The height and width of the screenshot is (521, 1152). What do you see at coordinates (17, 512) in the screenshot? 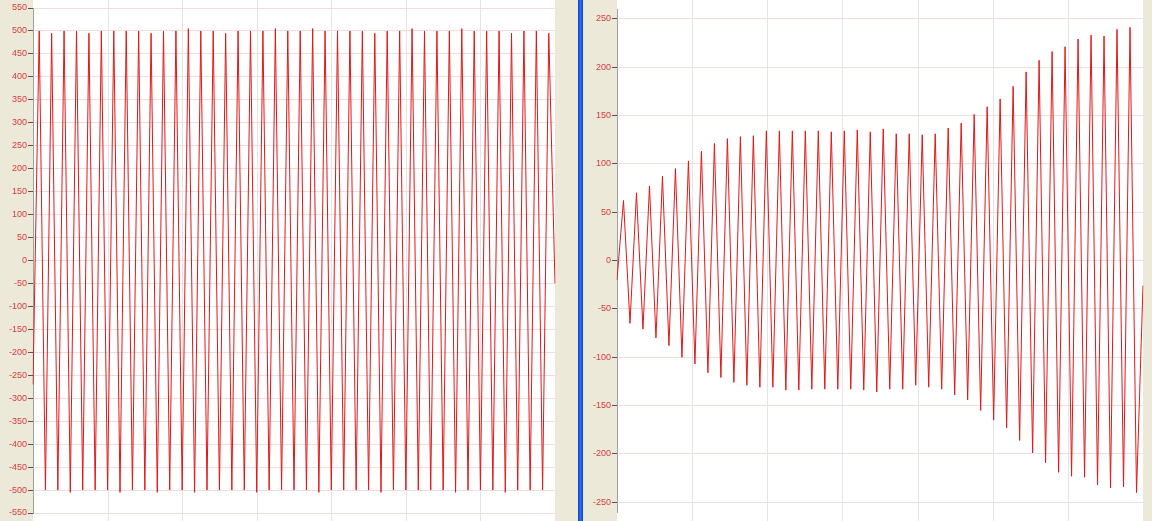
I see `y-tick-label: -550` at bounding box center [17, 512].